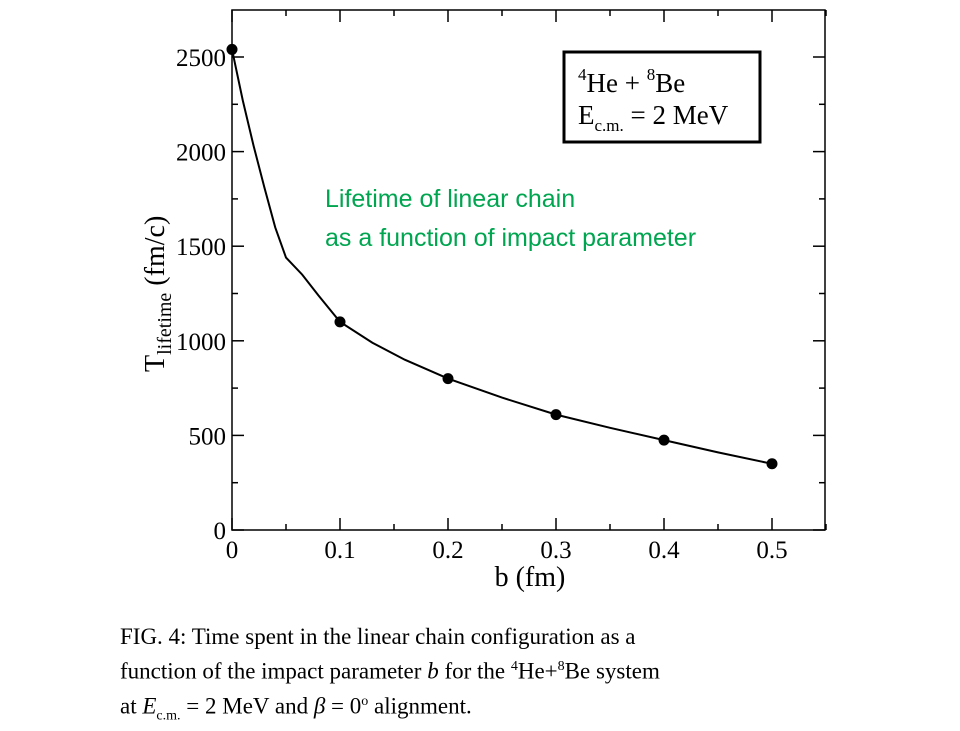 Image resolution: width=960 pixels, height=731 pixels. What do you see at coordinates (201, 247) in the screenshot?
I see `y-tick-label: 1500` at bounding box center [201, 247].